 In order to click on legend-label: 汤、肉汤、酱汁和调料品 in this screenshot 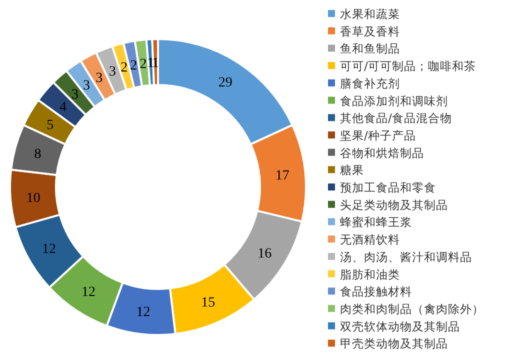, I will do `click(406, 257)`.